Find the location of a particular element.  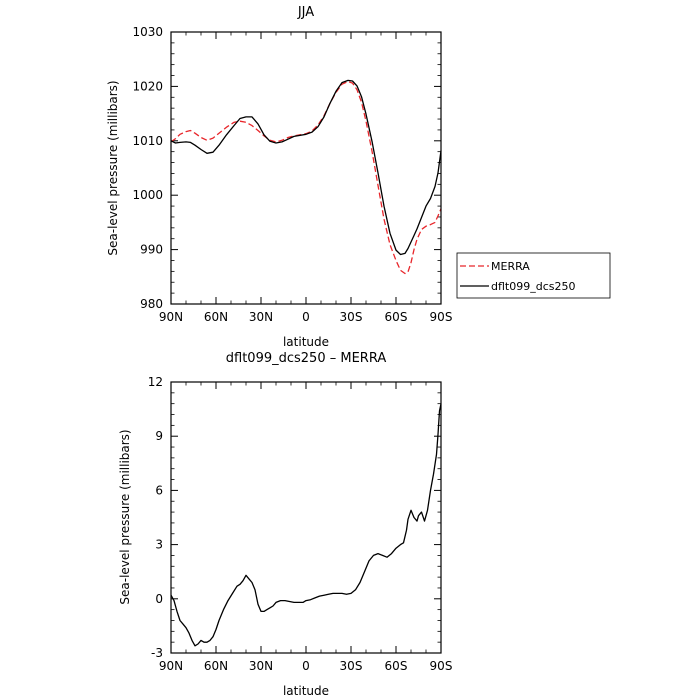

legend-label-dflt099: dflt099_dcs250 is located at coordinates (533, 286).